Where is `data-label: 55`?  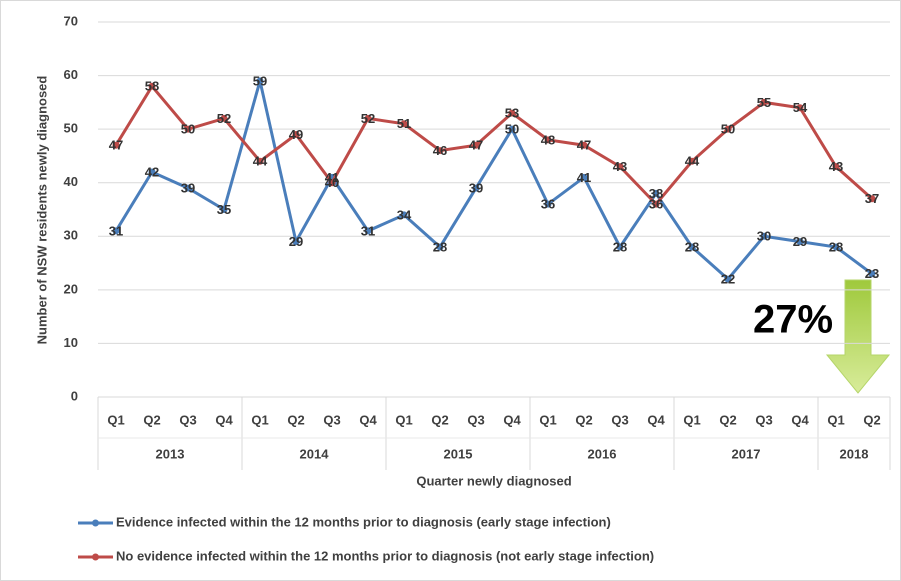
data-label: 55 is located at coordinates (764, 102).